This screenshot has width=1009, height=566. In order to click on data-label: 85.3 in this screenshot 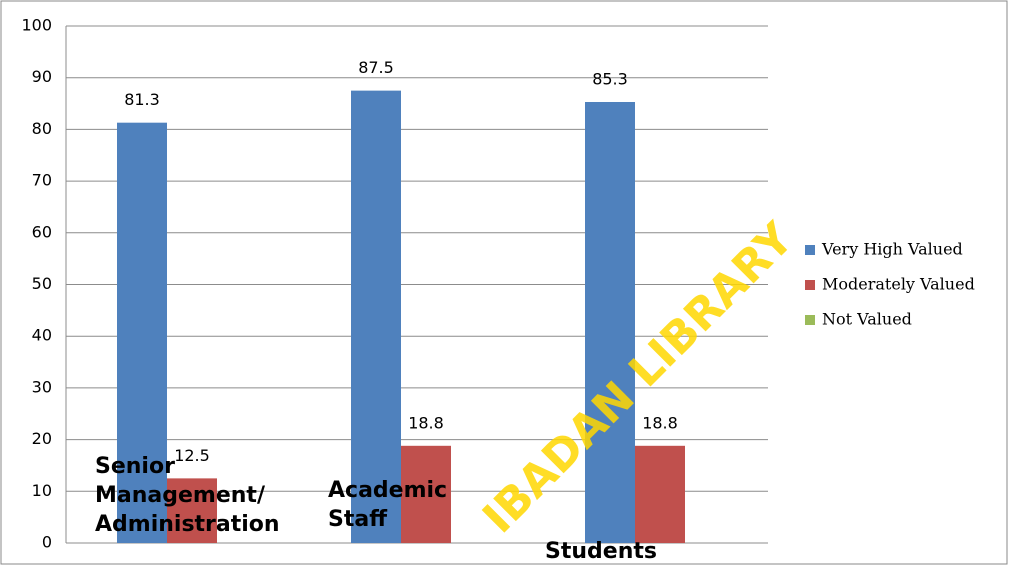, I will do `click(610, 78)`.